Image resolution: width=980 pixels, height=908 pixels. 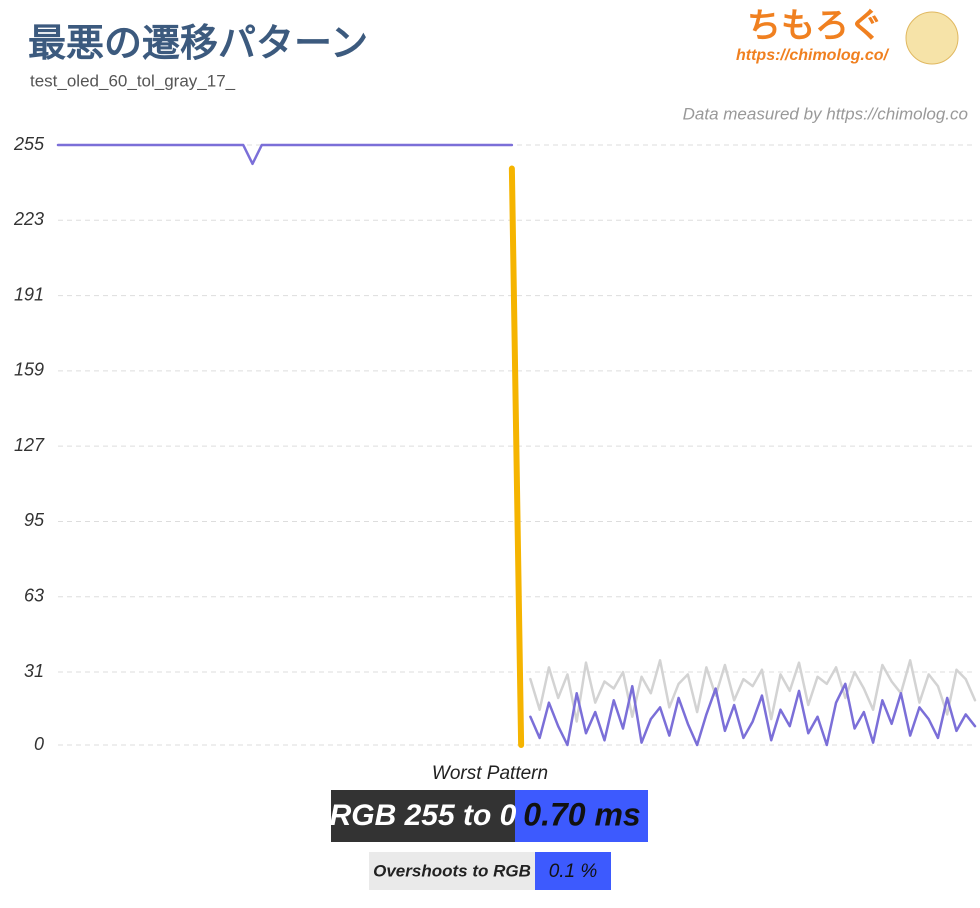 What do you see at coordinates (815, 26) in the screenshot?
I see `logo: ちもろぐ` at bounding box center [815, 26].